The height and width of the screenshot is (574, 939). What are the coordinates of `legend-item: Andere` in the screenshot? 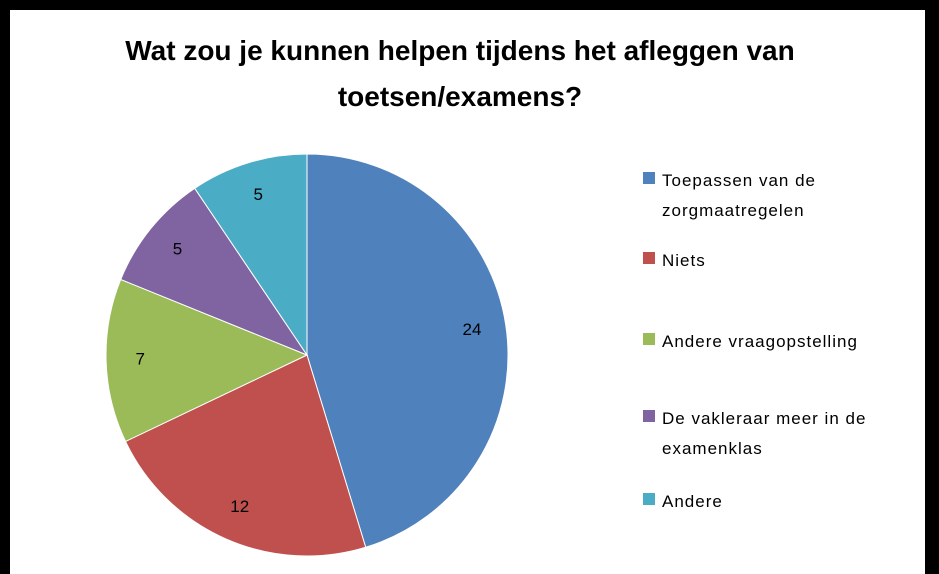 It's located at (778, 502).